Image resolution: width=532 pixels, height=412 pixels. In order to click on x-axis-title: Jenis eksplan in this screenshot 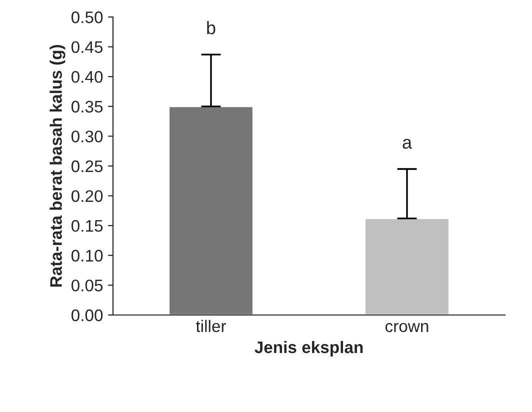, I will do `click(308, 348)`.